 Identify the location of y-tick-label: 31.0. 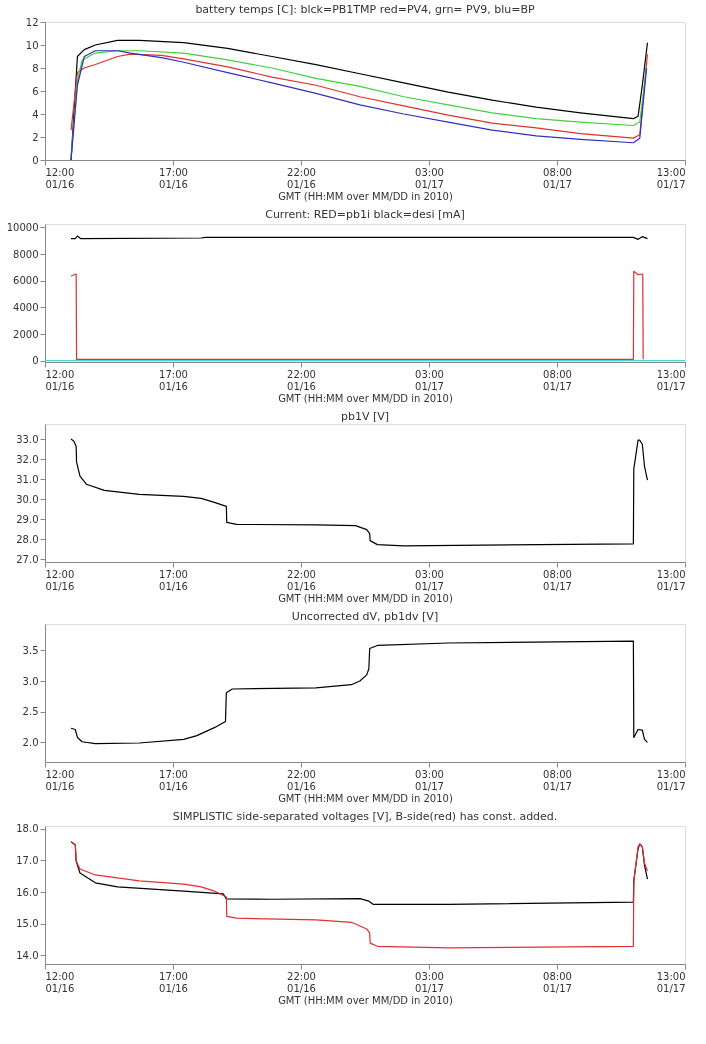
(27, 479).